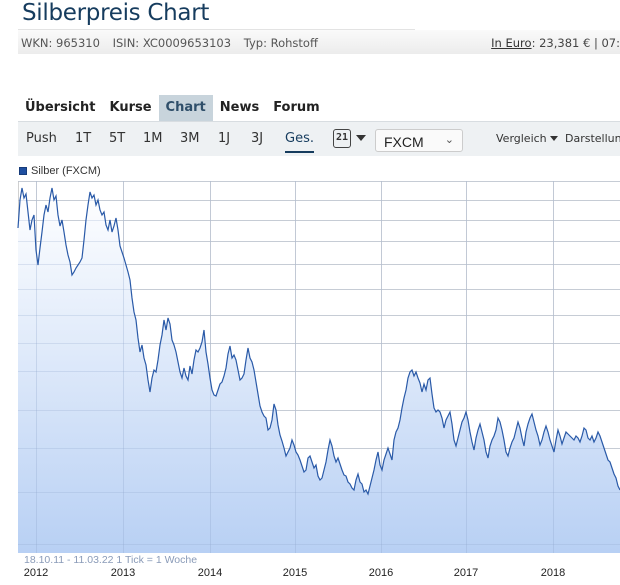  What do you see at coordinates (66, 171) in the screenshot?
I see `legend-label: Silber (FXCM)` at bounding box center [66, 171].